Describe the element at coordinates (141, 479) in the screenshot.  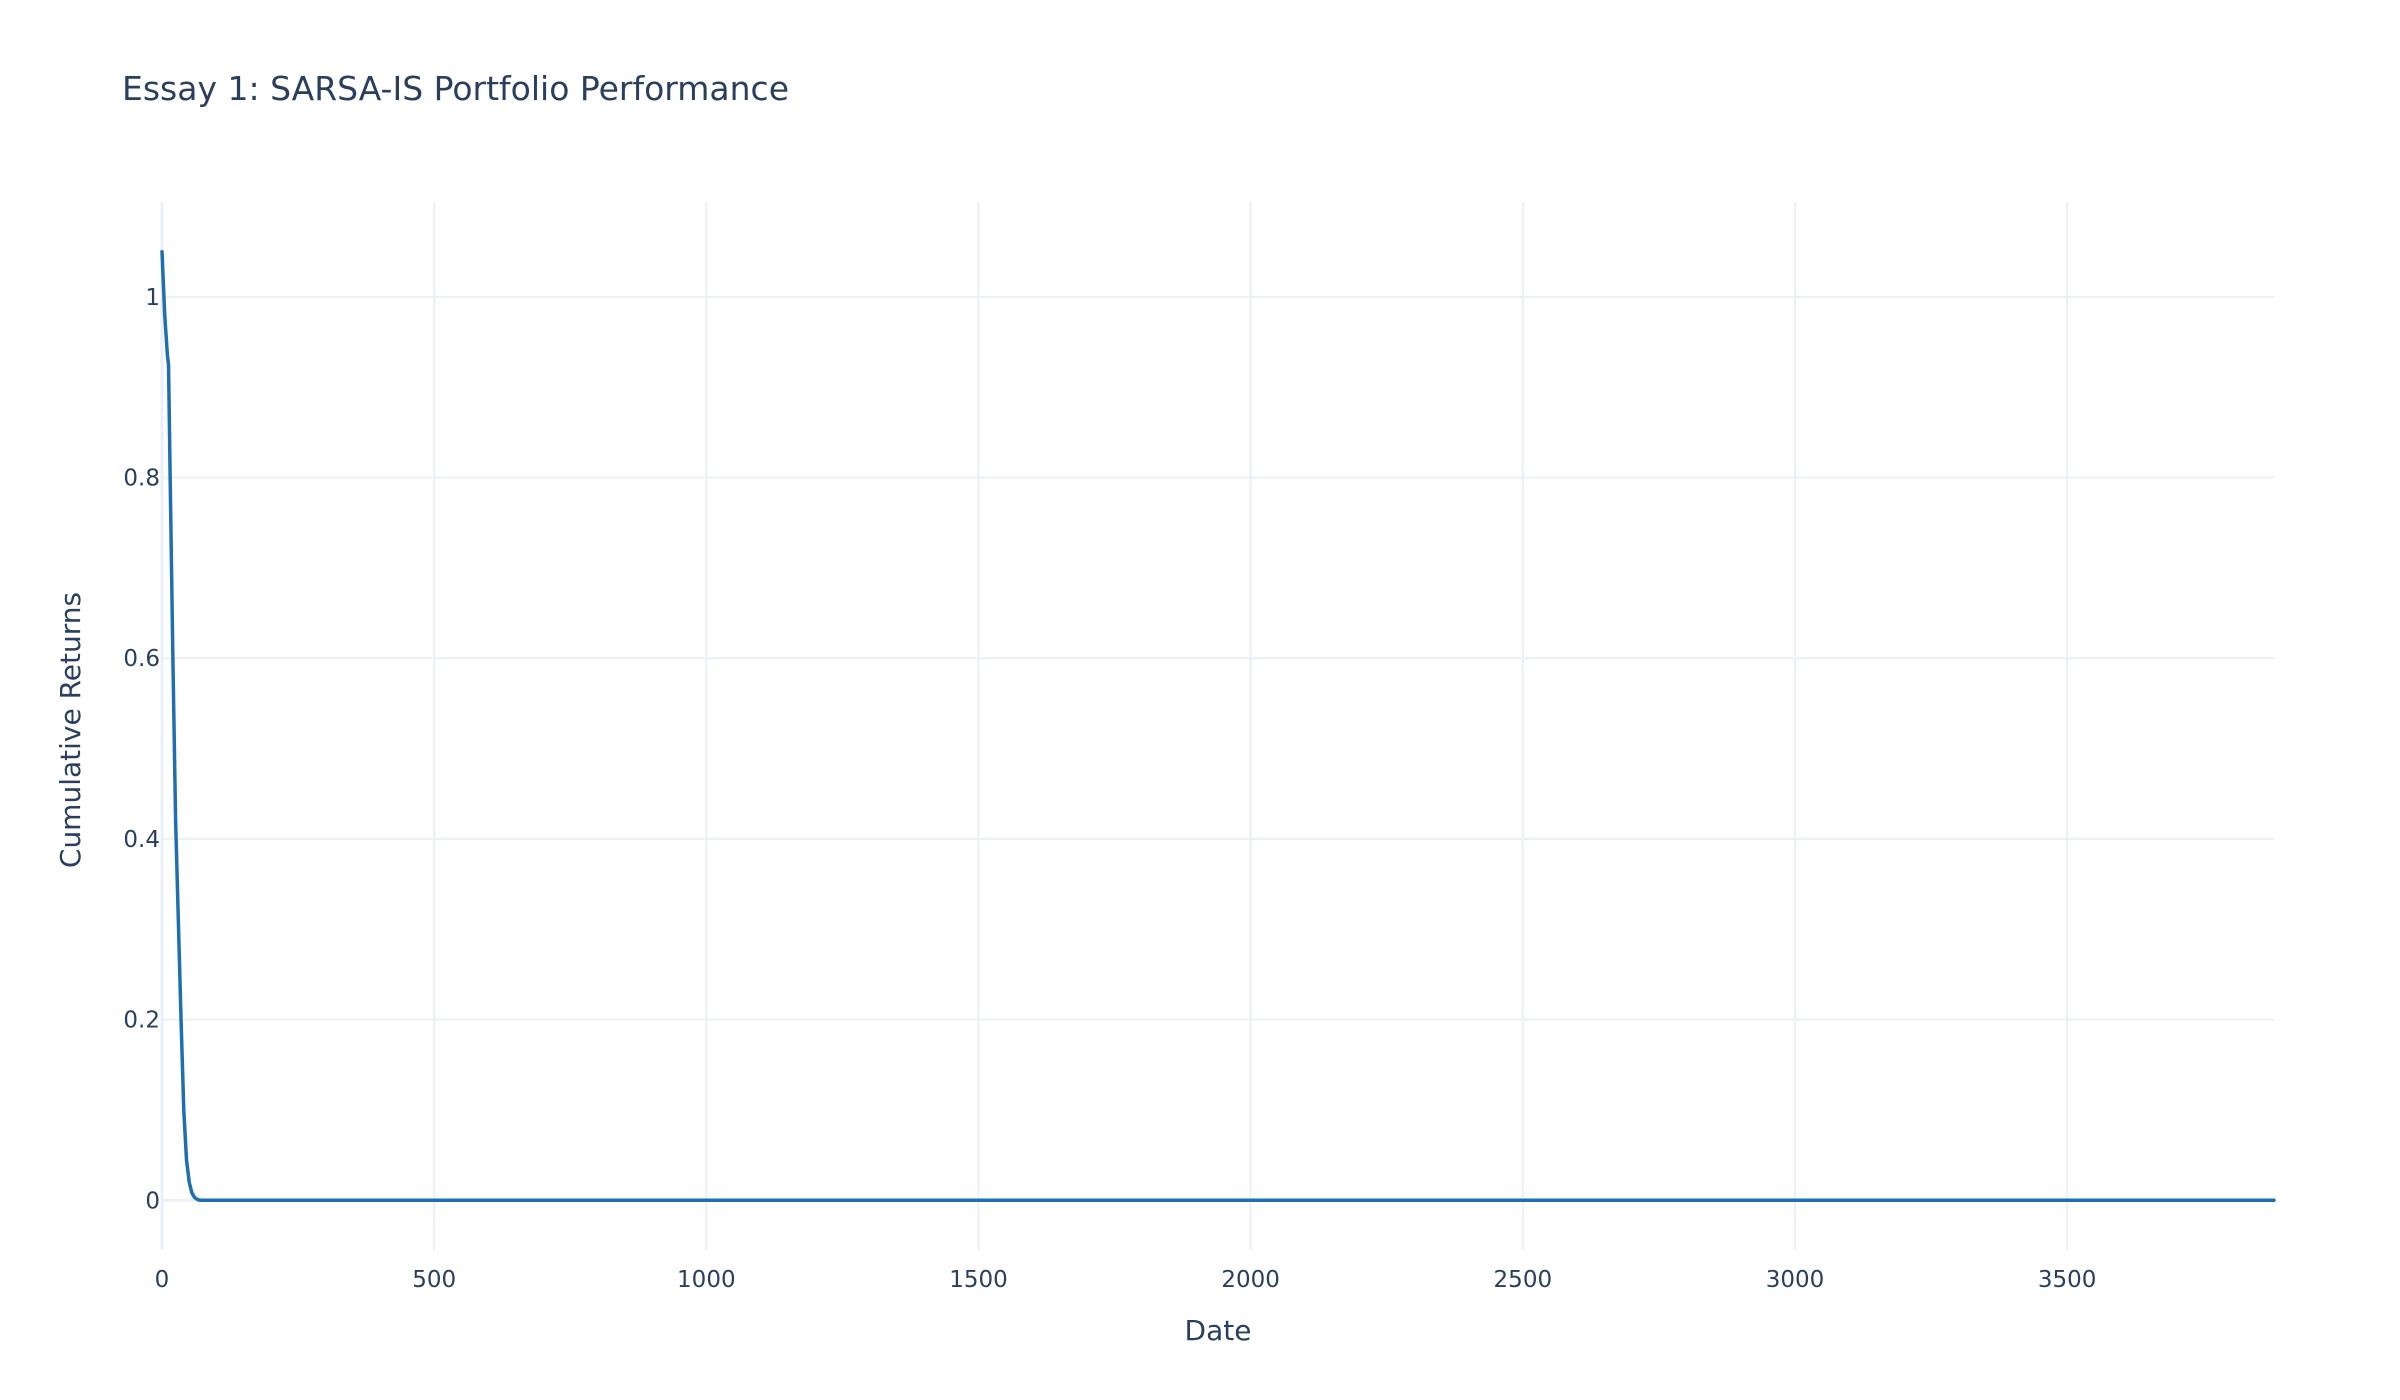
I see `y-tick-label: 0.8` at that location.